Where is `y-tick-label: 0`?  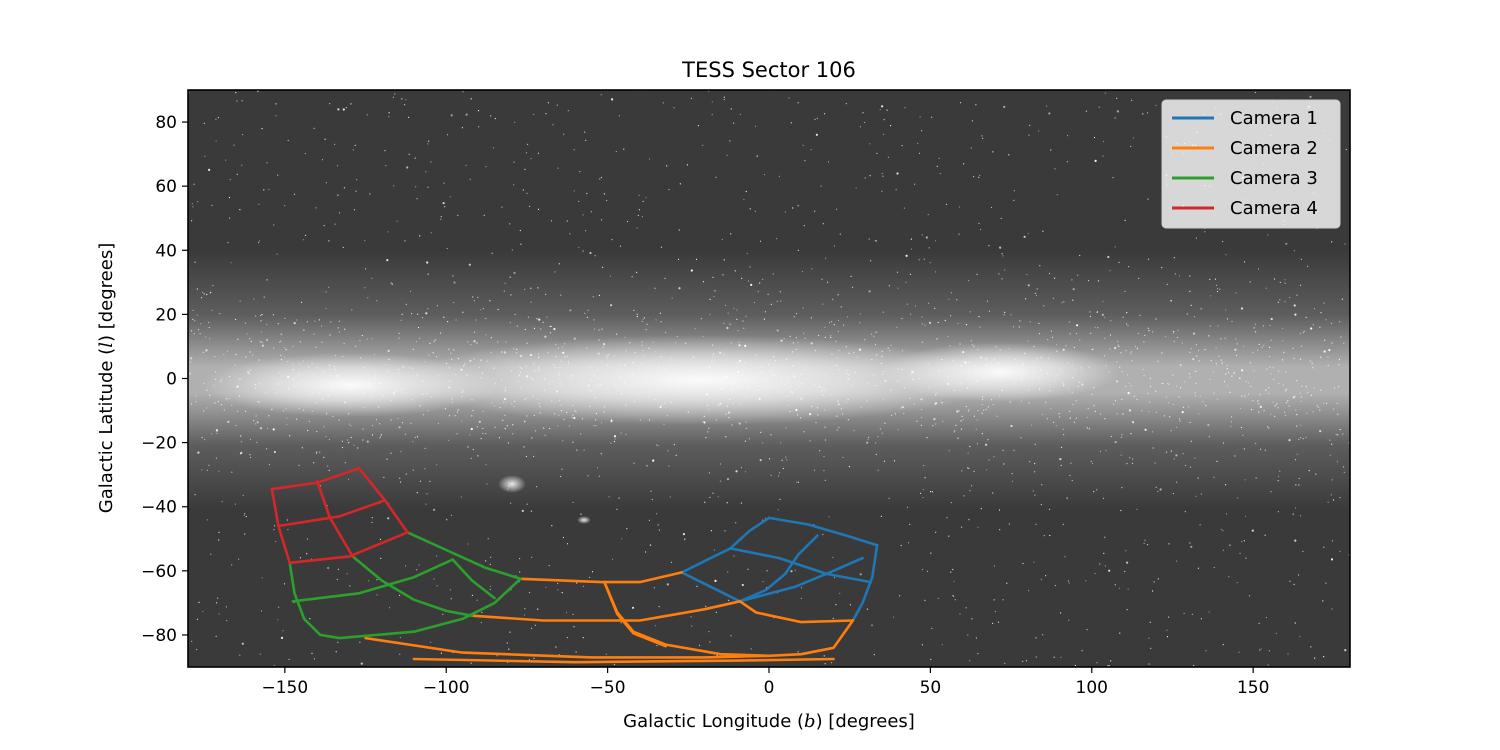 y-tick-label: 0 is located at coordinates (171, 380).